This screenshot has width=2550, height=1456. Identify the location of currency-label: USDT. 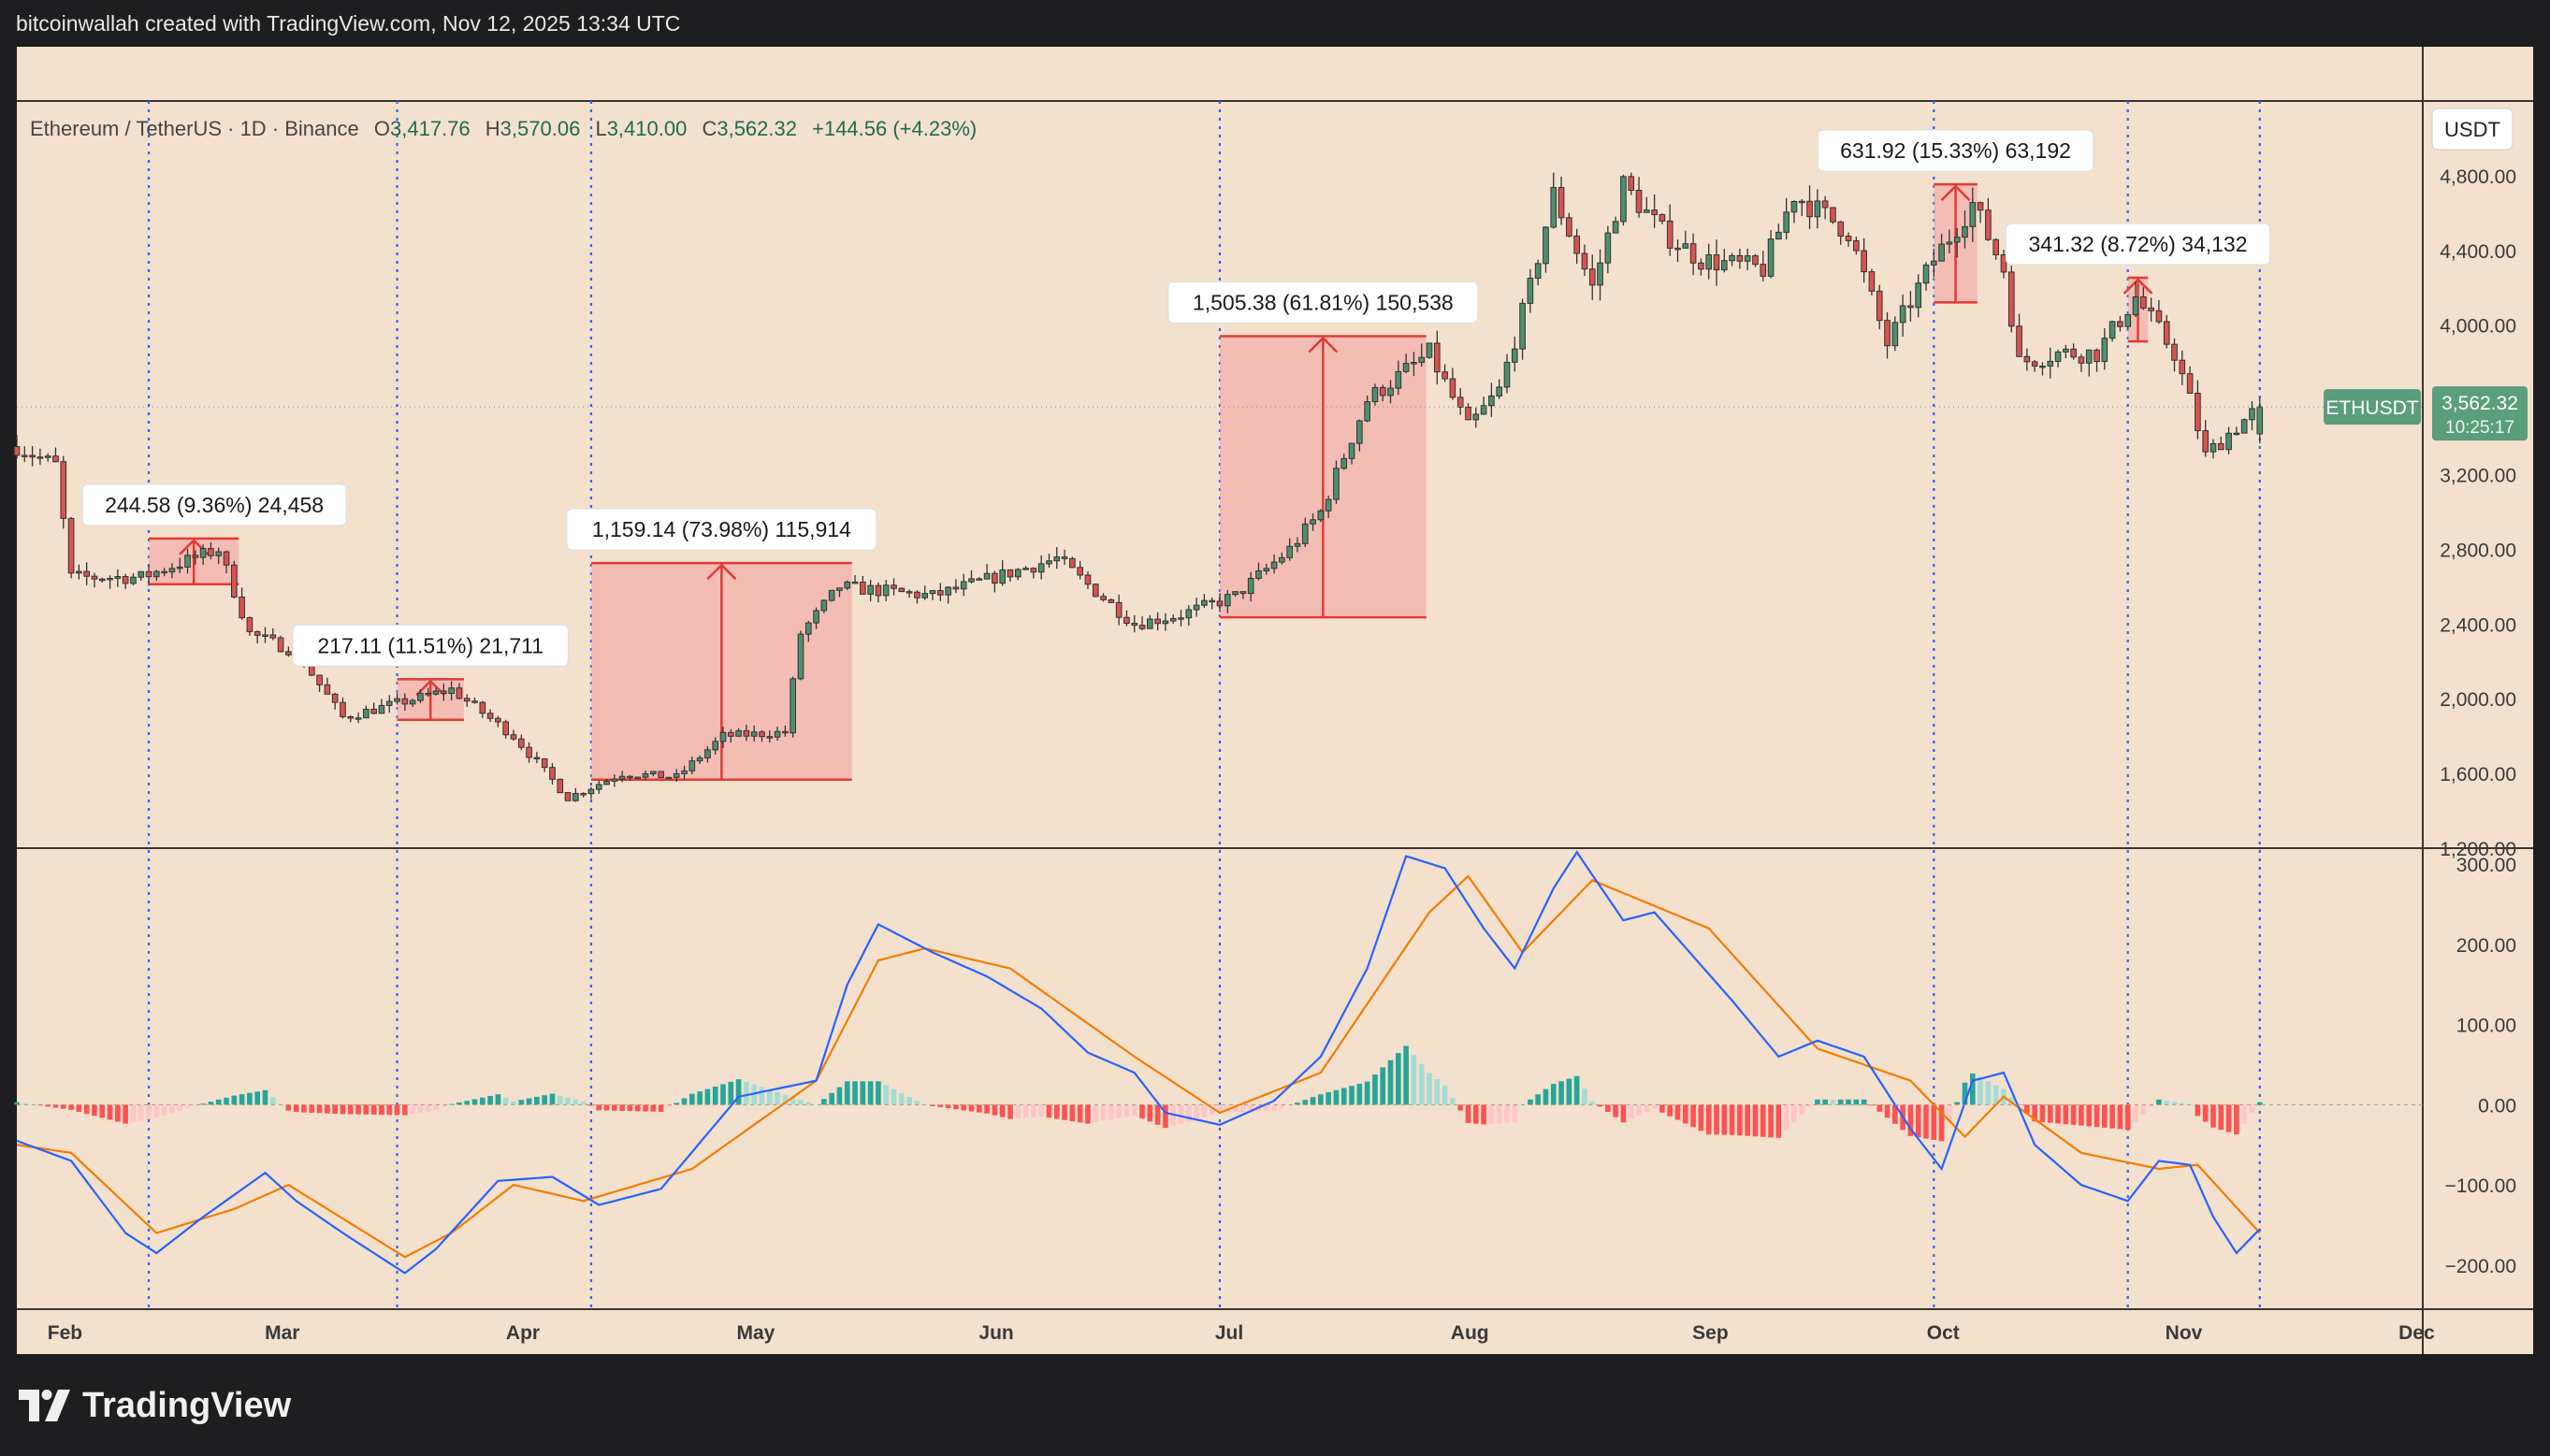
(2472, 129).